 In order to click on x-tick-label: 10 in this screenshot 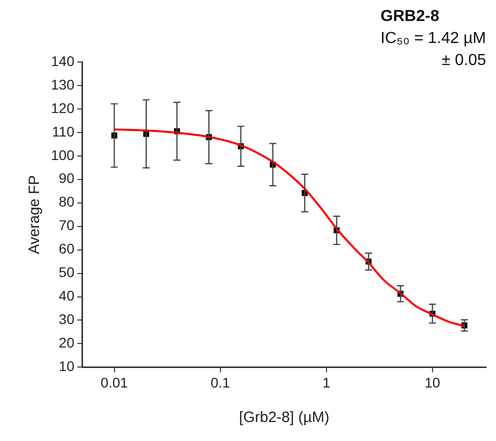, I will do `click(432, 382)`.